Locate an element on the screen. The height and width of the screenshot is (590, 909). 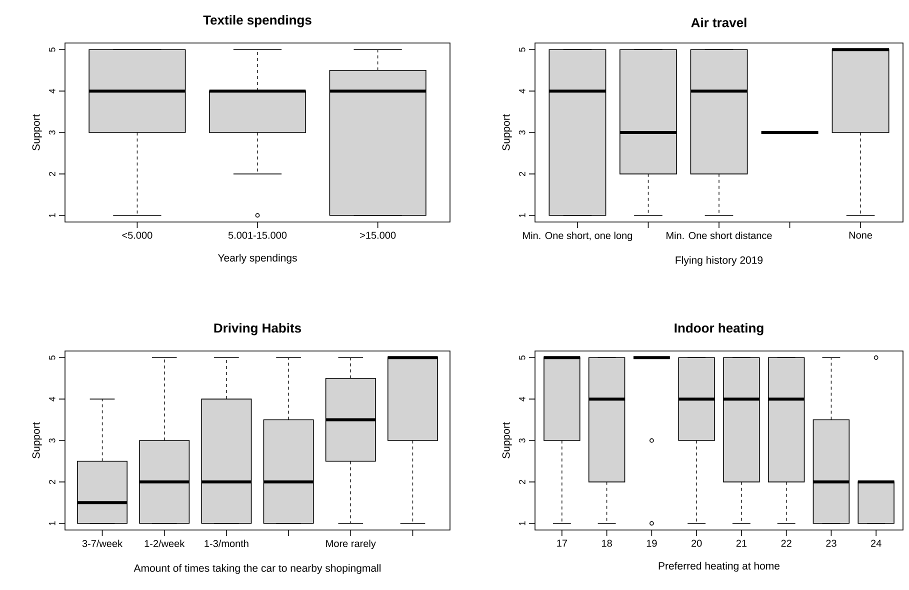
x-tick-label: 19 is located at coordinates (651, 543).